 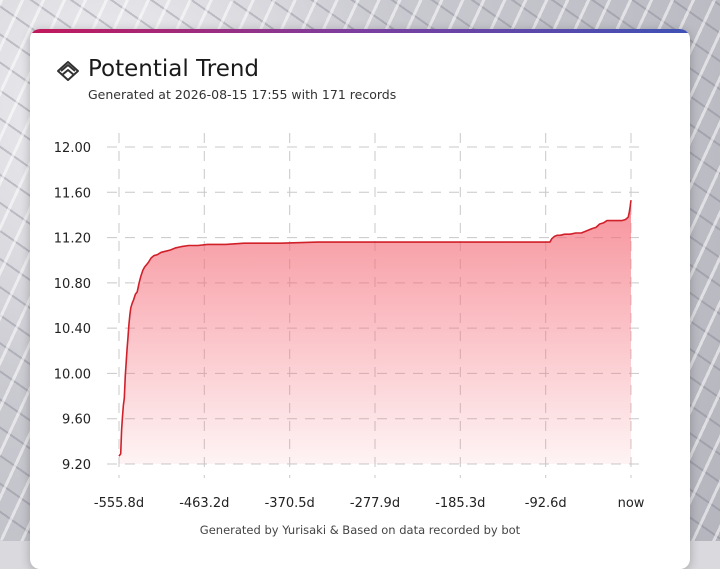 I want to click on card-accent-bar, so click(x=360, y=31).